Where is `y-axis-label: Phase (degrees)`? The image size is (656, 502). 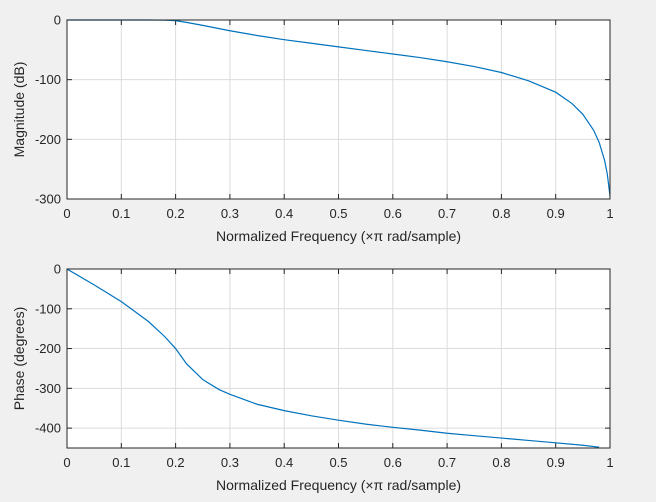 y-axis-label: Phase (degrees) is located at coordinates (19, 359).